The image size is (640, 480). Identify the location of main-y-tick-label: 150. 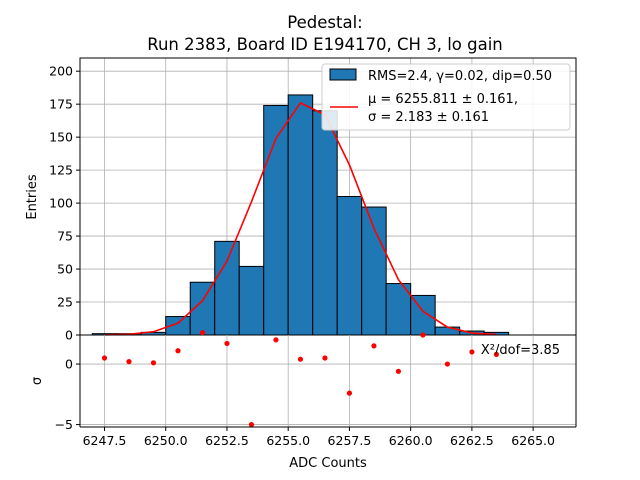
(61, 137).